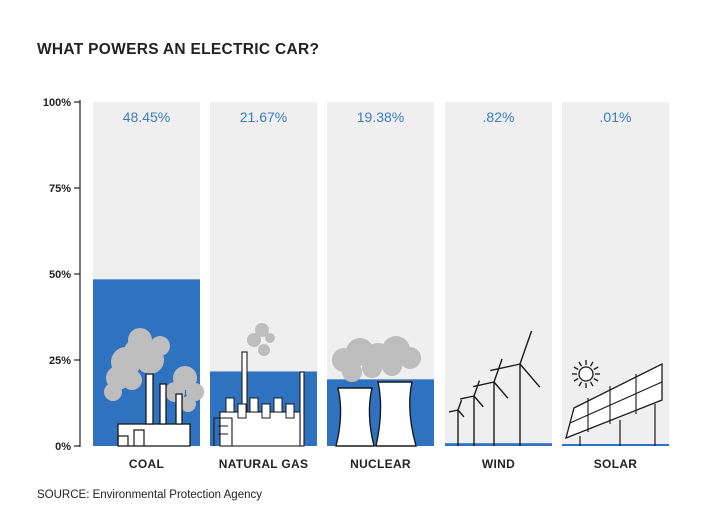 This screenshot has height=532, width=715. I want to click on y-tick-label: 25%, so click(60, 361).